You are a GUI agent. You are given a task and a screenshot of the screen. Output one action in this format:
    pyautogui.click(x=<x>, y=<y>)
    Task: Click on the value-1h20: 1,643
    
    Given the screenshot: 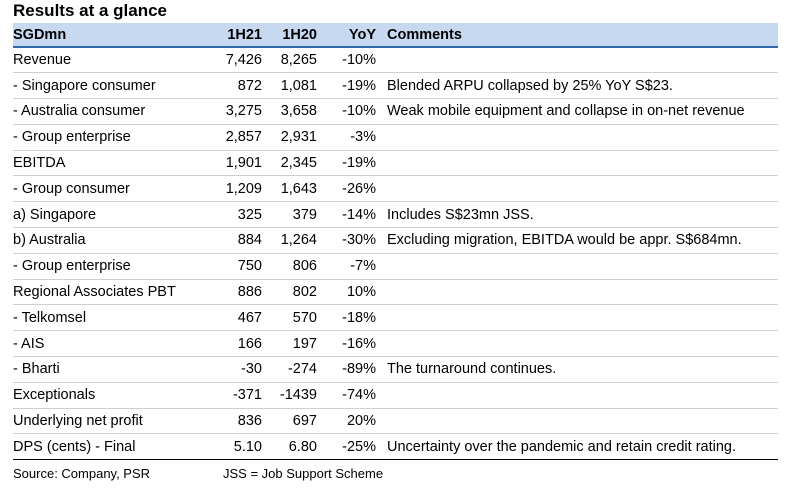 What is the action you would take?
    pyautogui.click(x=298, y=188)
    